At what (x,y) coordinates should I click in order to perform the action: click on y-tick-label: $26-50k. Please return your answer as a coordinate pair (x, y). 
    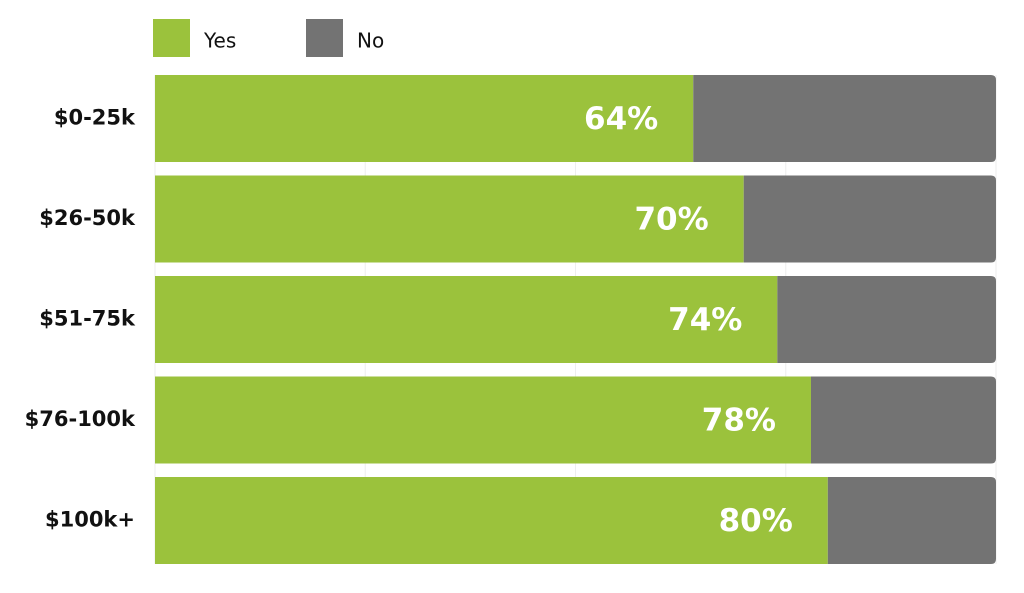
    Looking at the image, I should click on (87, 218).